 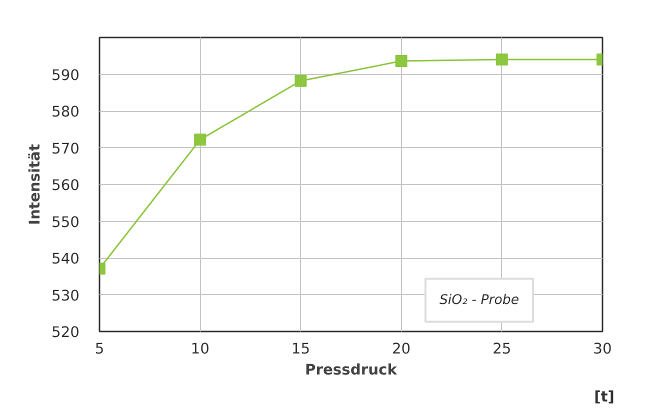 I want to click on text: [t], so click(x=604, y=397).